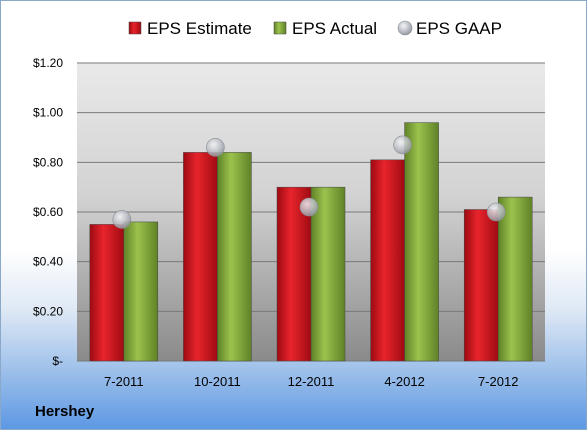 The image size is (587, 430). I want to click on legend-label: EPS GAAP, so click(459, 28).